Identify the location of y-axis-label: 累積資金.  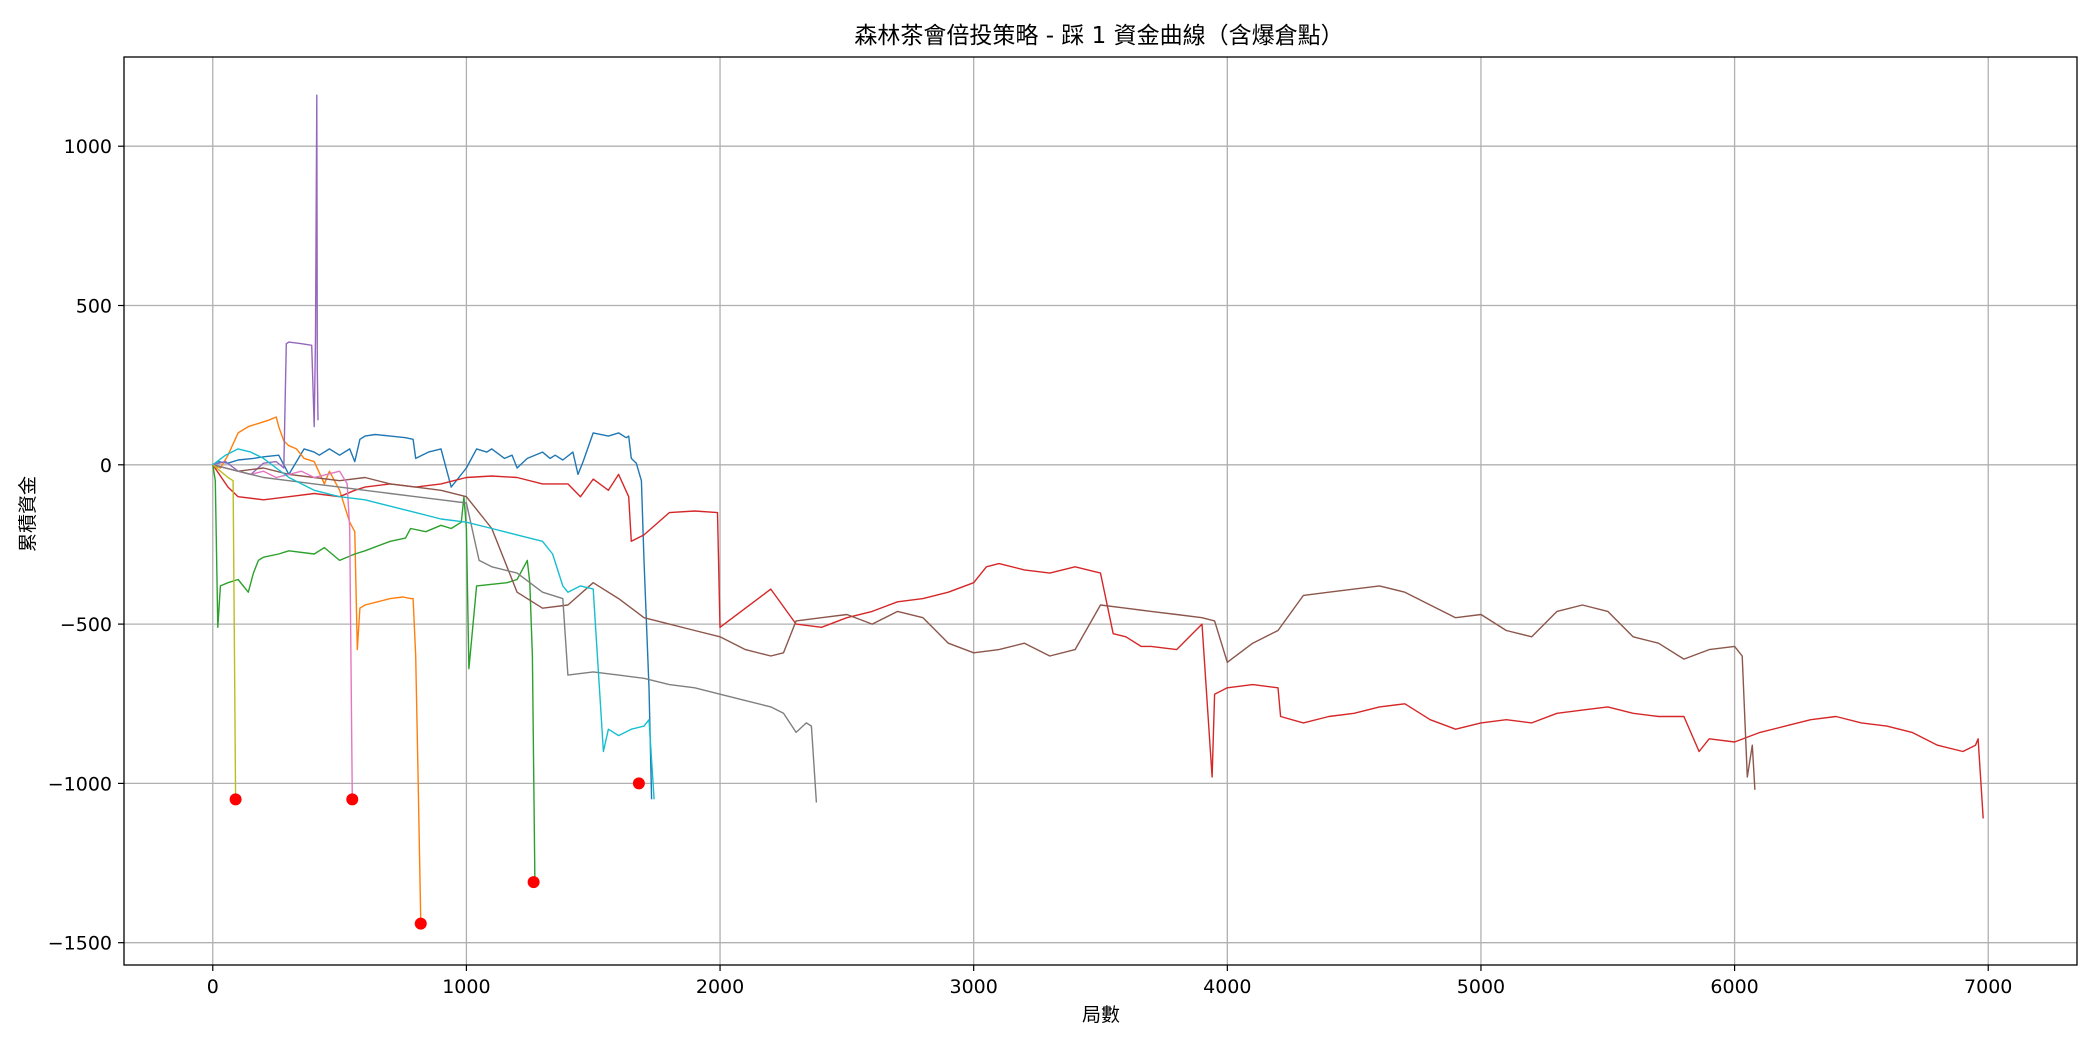
(28, 514).